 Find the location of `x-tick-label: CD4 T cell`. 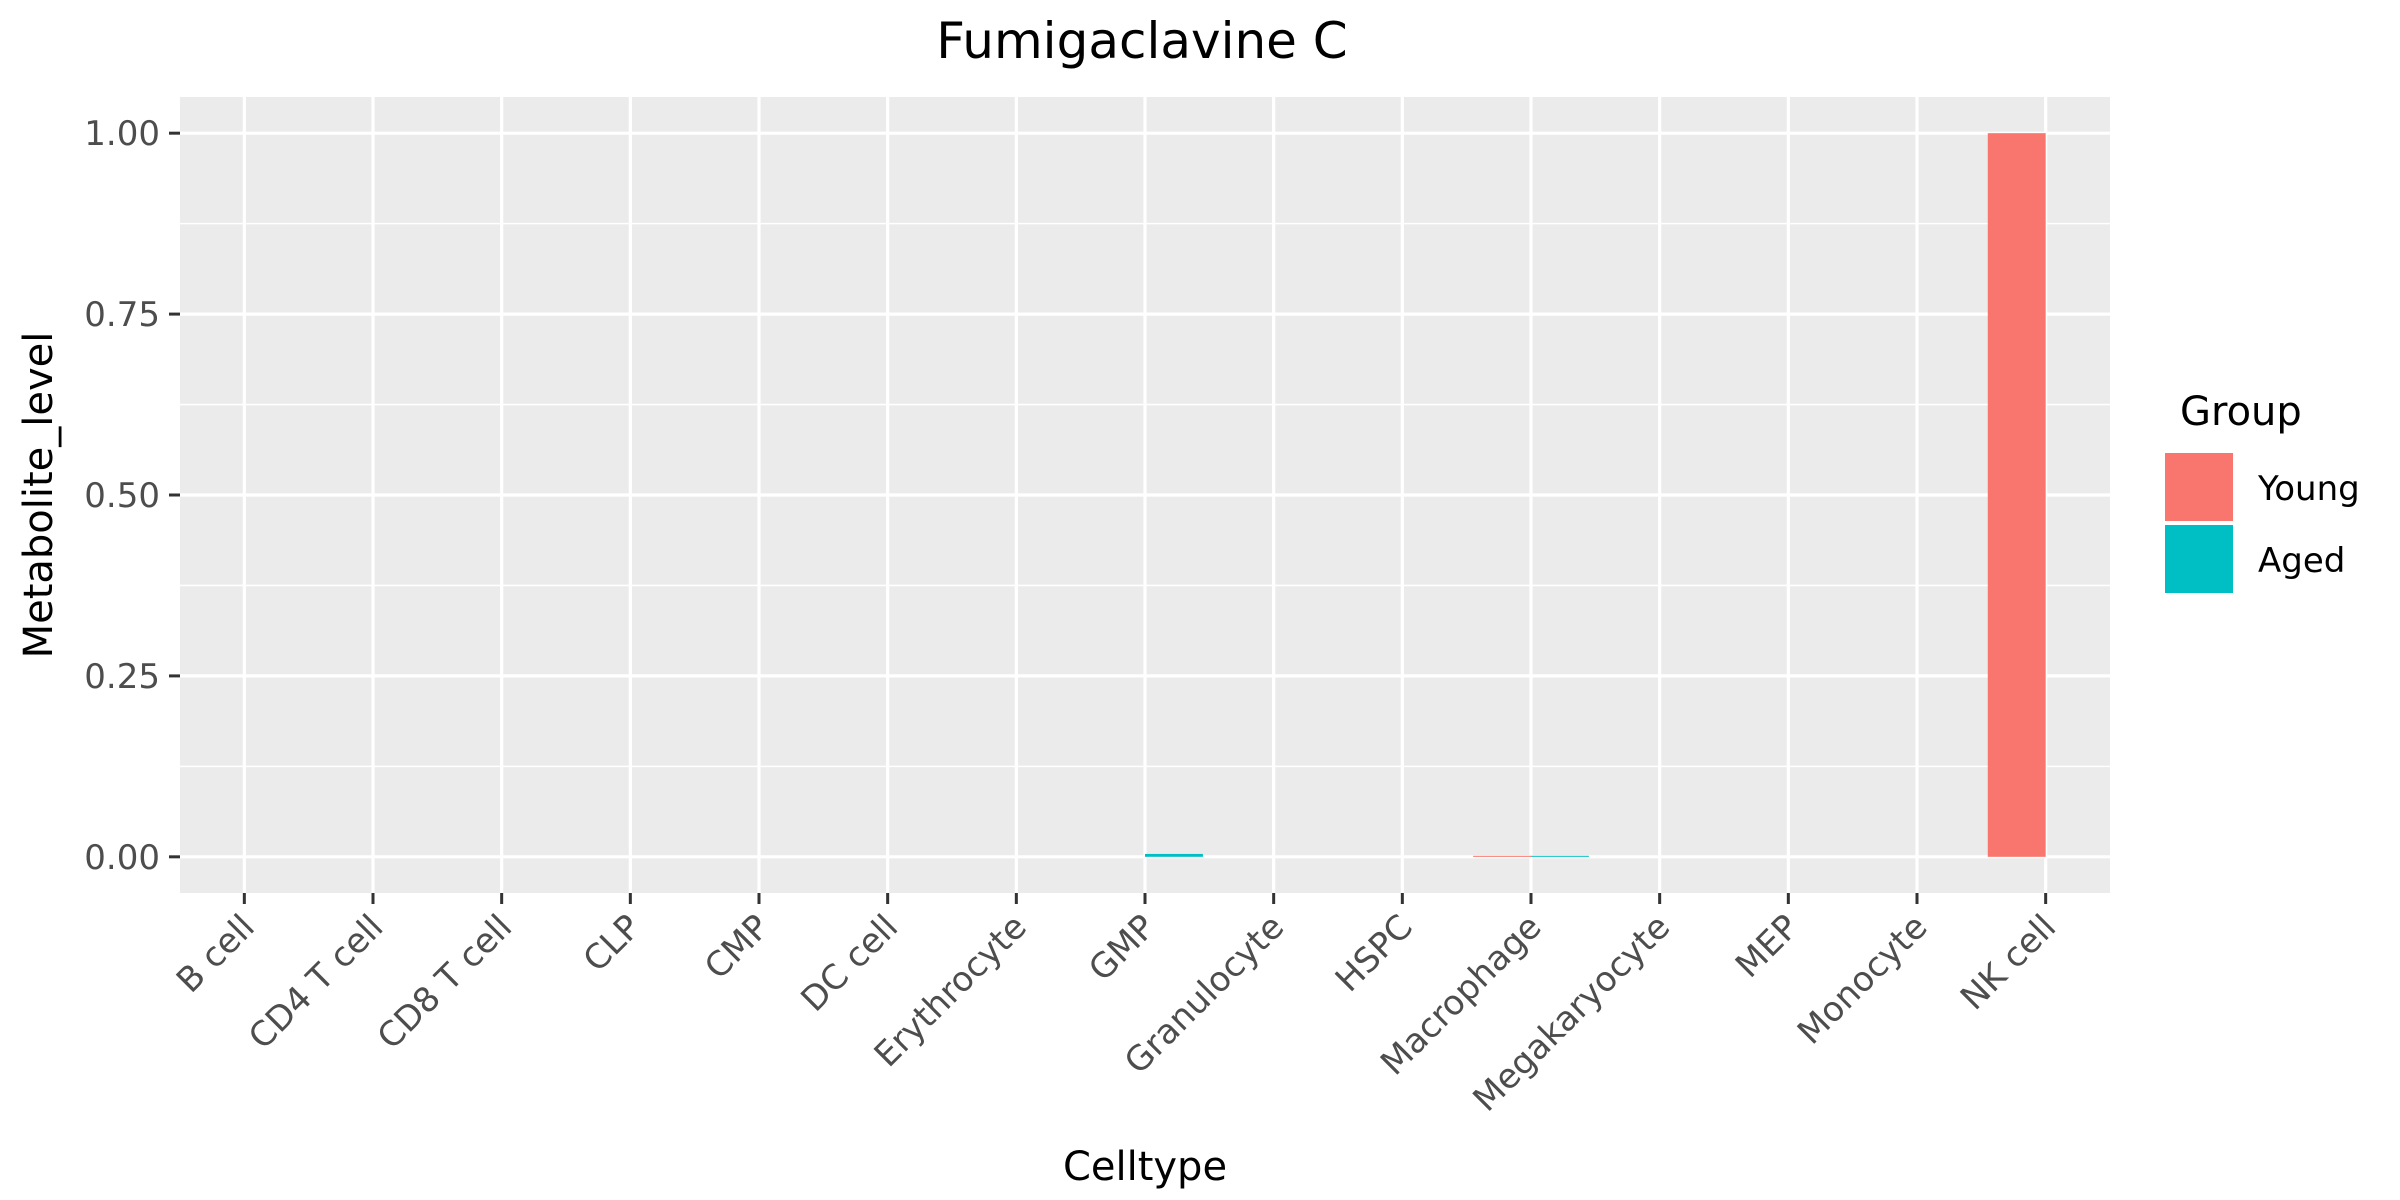

x-tick-label: CD4 T cell is located at coordinates (316, 982).